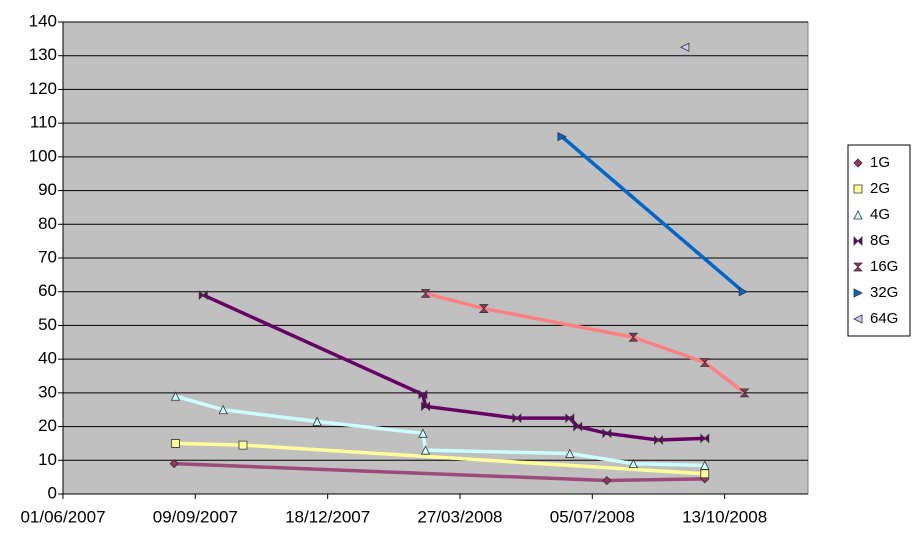  Describe the element at coordinates (195, 516) in the screenshot. I see `x-tick-label: 09/09/2007` at that location.